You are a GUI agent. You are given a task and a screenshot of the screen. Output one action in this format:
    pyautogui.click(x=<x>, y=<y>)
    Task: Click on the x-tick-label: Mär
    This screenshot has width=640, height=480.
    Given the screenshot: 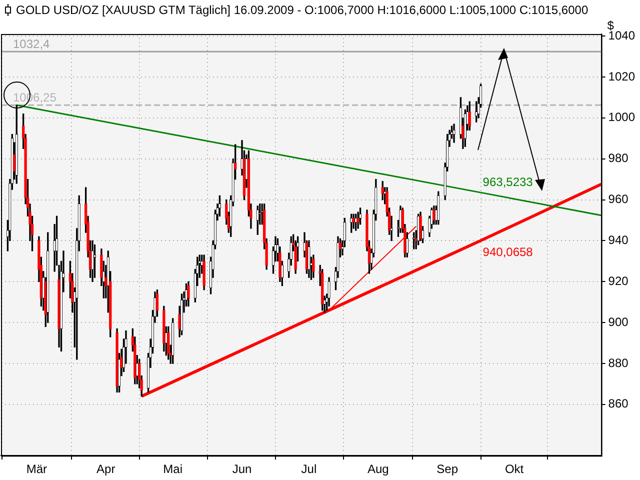 What is the action you would take?
    pyautogui.click(x=37, y=469)
    